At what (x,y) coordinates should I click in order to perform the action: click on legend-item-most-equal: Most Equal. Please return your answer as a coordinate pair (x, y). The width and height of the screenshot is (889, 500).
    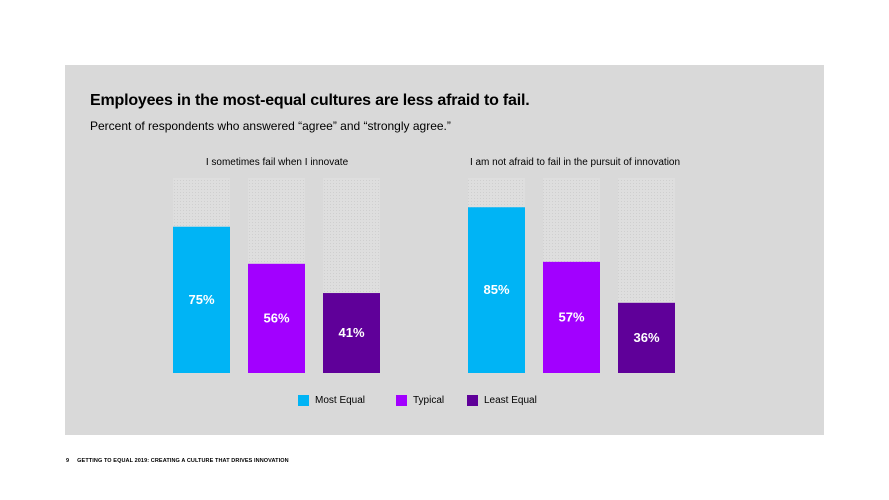
    Looking at the image, I should click on (331, 400).